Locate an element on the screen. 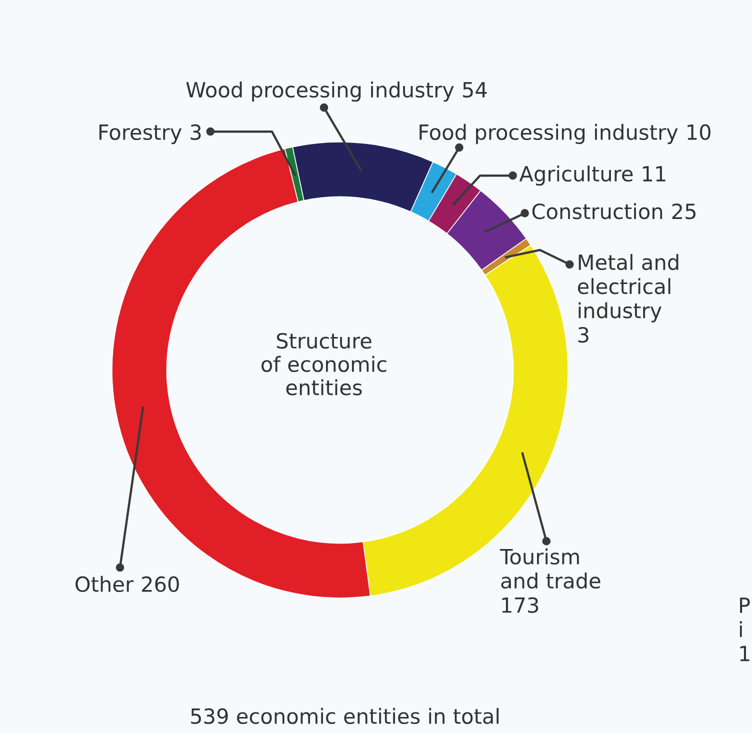 The height and width of the screenshot is (733, 752). data-label: 54 is located at coordinates (475, 90).